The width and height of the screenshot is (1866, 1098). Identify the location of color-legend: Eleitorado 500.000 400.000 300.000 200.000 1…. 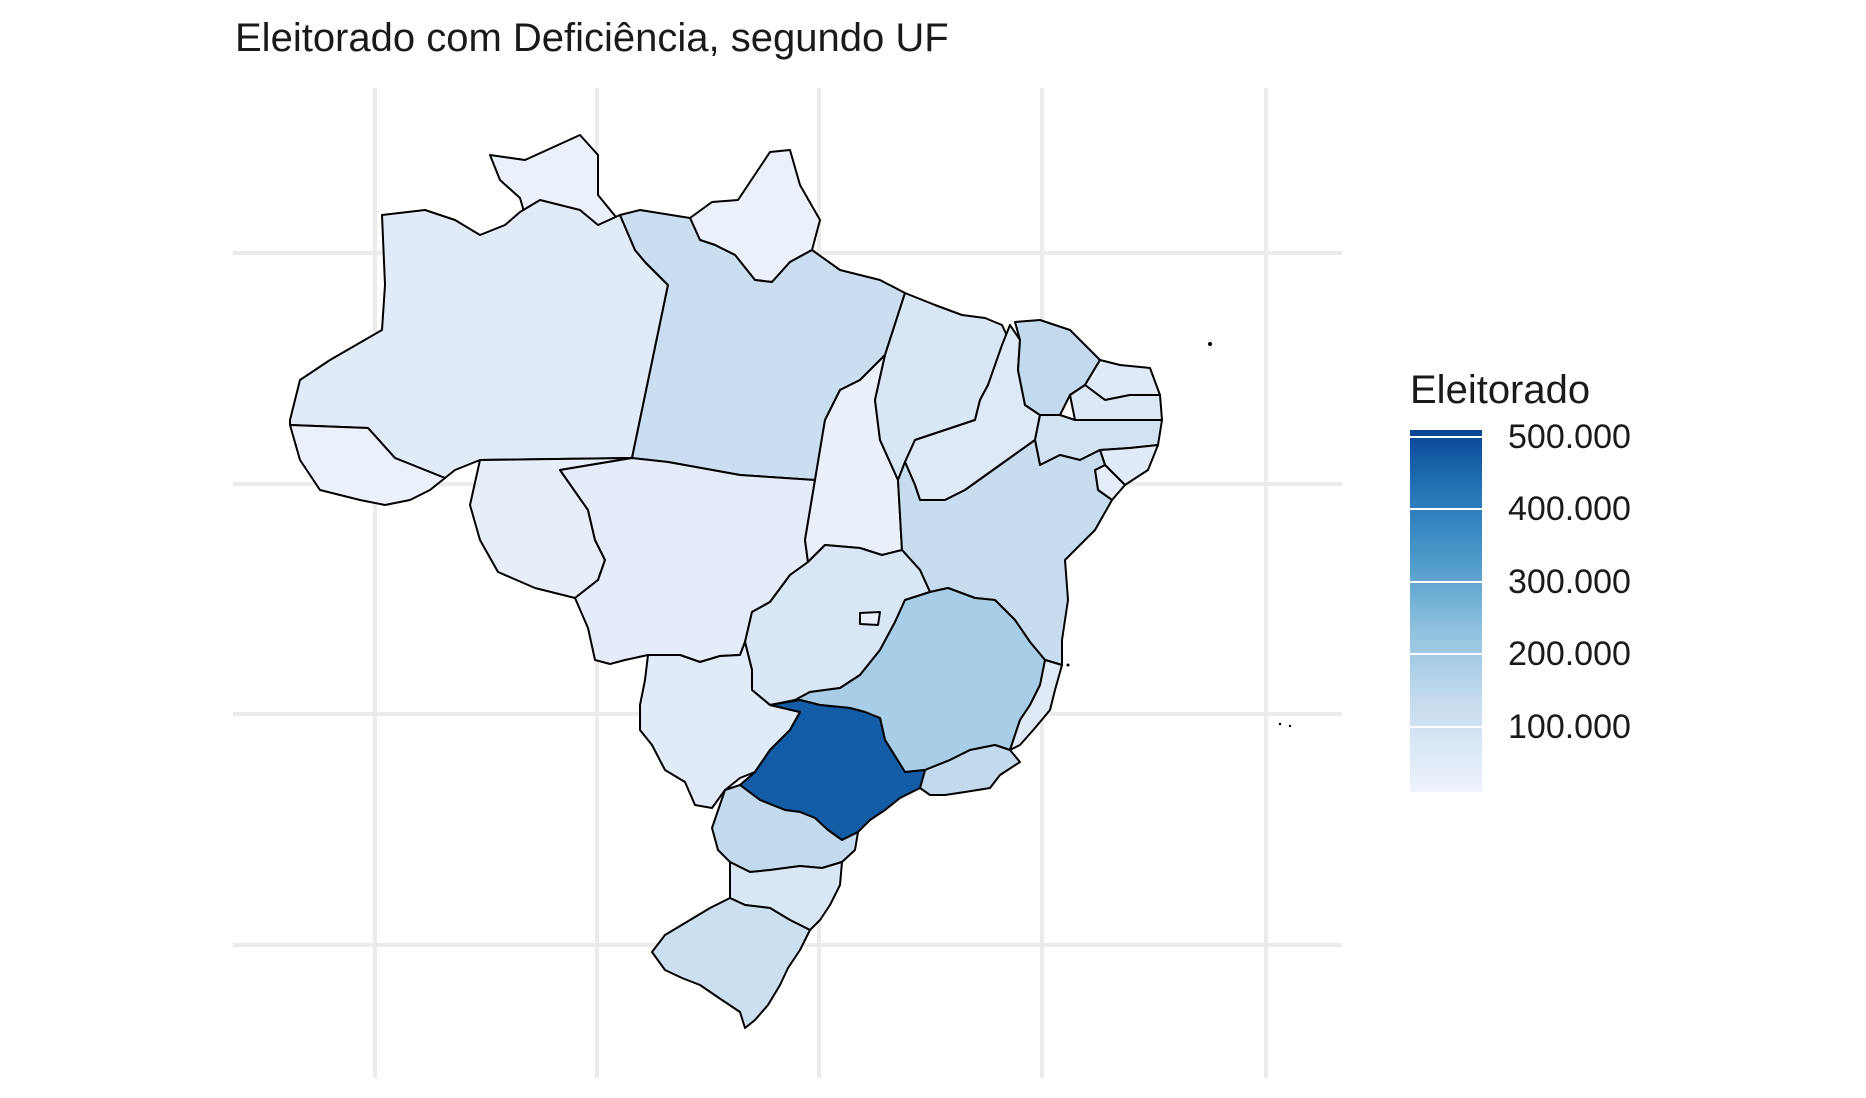
(1560, 588).